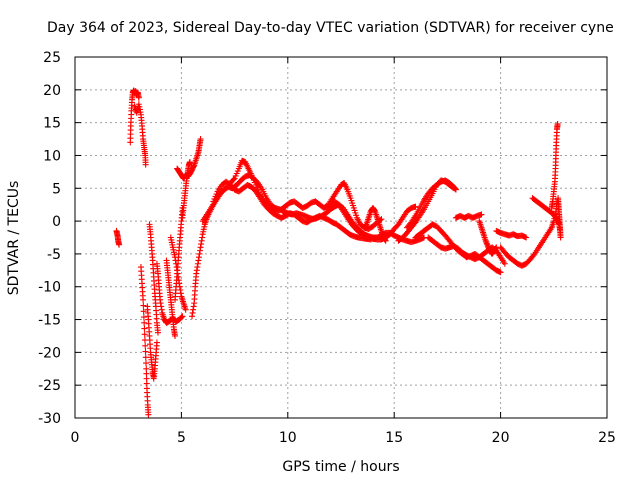 The width and height of the screenshot is (640, 480). Describe the element at coordinates (56, 189) in the screenshot. I see `y-tick-label: 5` at that location.